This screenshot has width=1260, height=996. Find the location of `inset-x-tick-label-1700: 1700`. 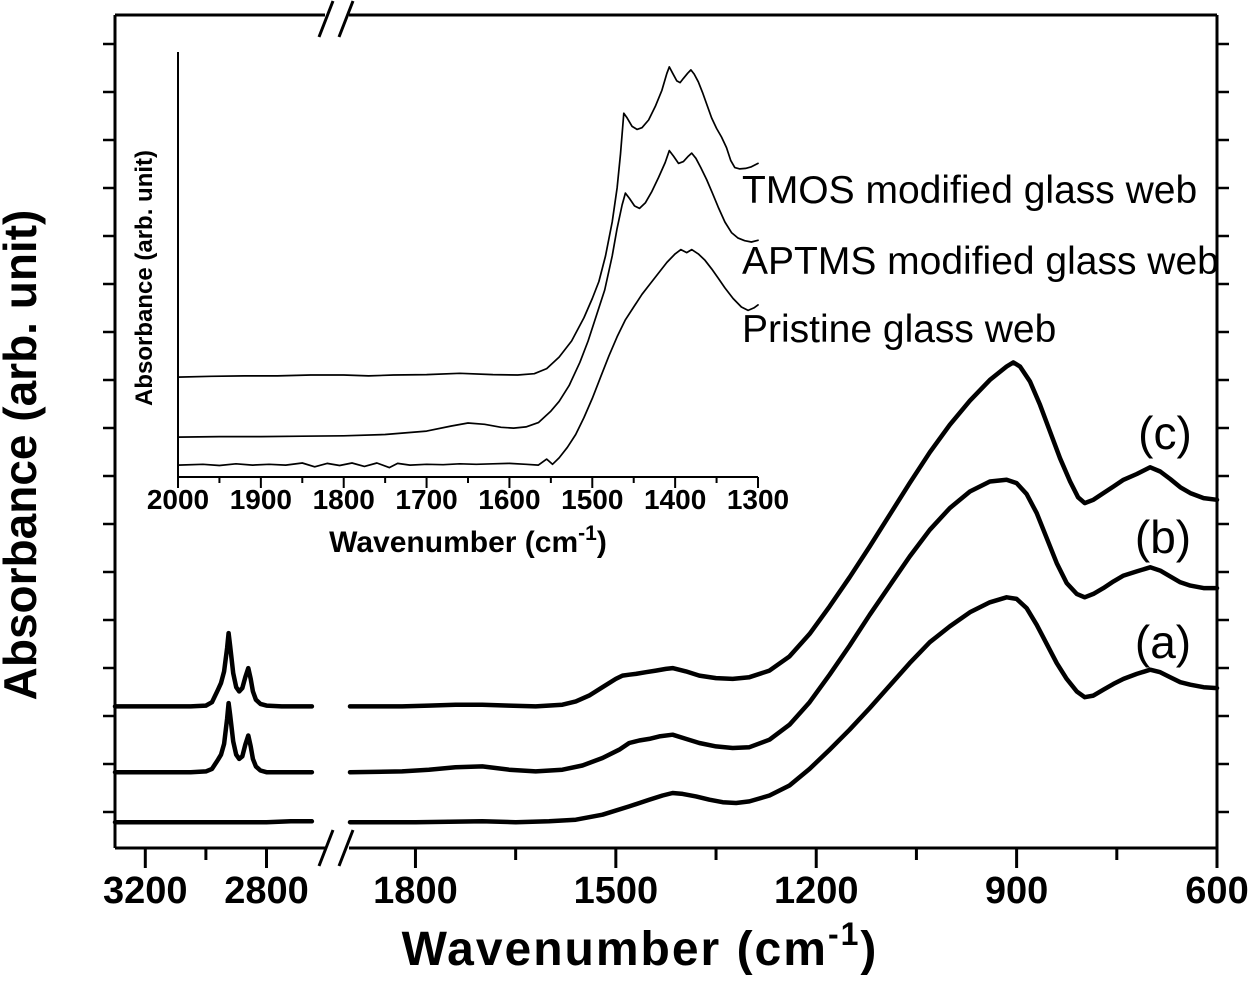

inset-x-tick-label-1700: 1700 is located at coordinates (426, 499).